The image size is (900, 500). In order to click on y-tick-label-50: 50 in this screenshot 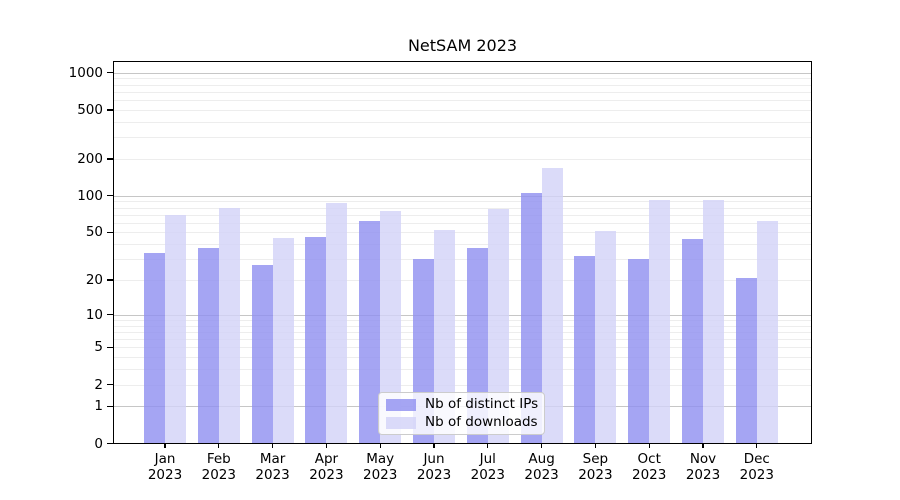, I will do `click(94, 232)`.